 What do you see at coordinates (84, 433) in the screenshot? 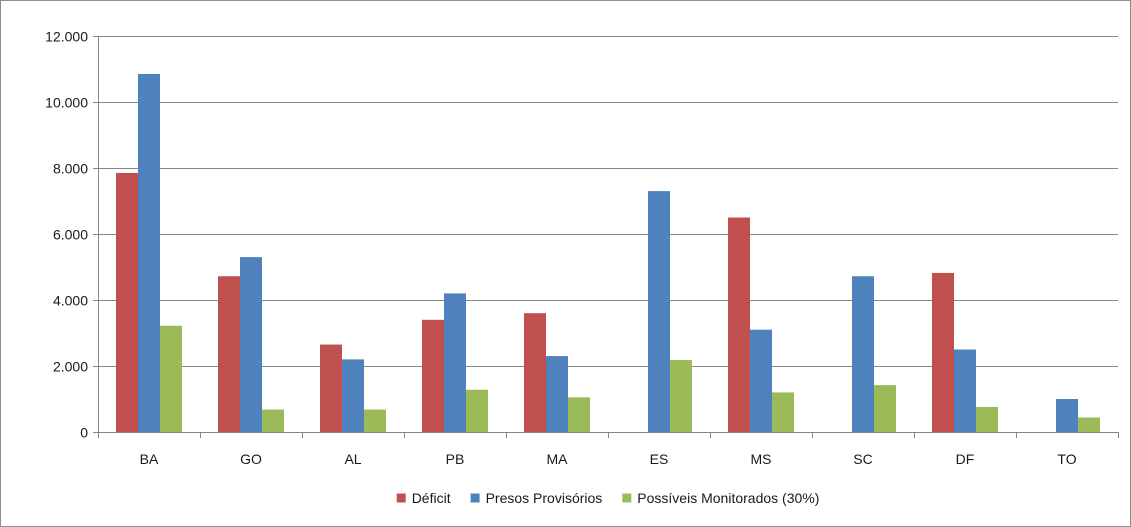
I see `y-tick-label: 0` at bounding box center [84, 433].